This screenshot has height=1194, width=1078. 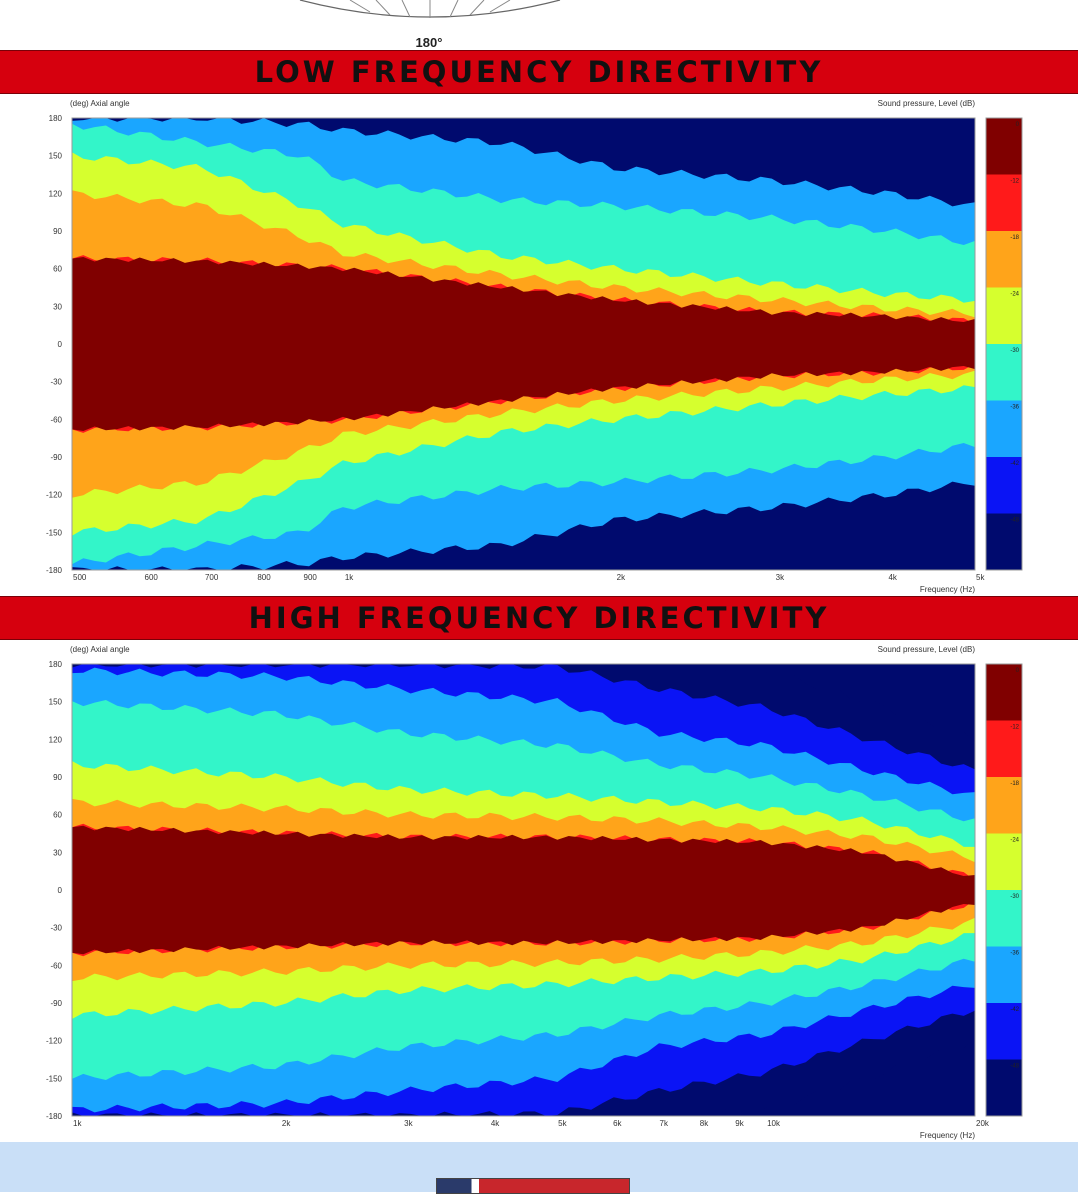 I want to click on polar-plot-svg: 180°, so click(x=430, y=25).